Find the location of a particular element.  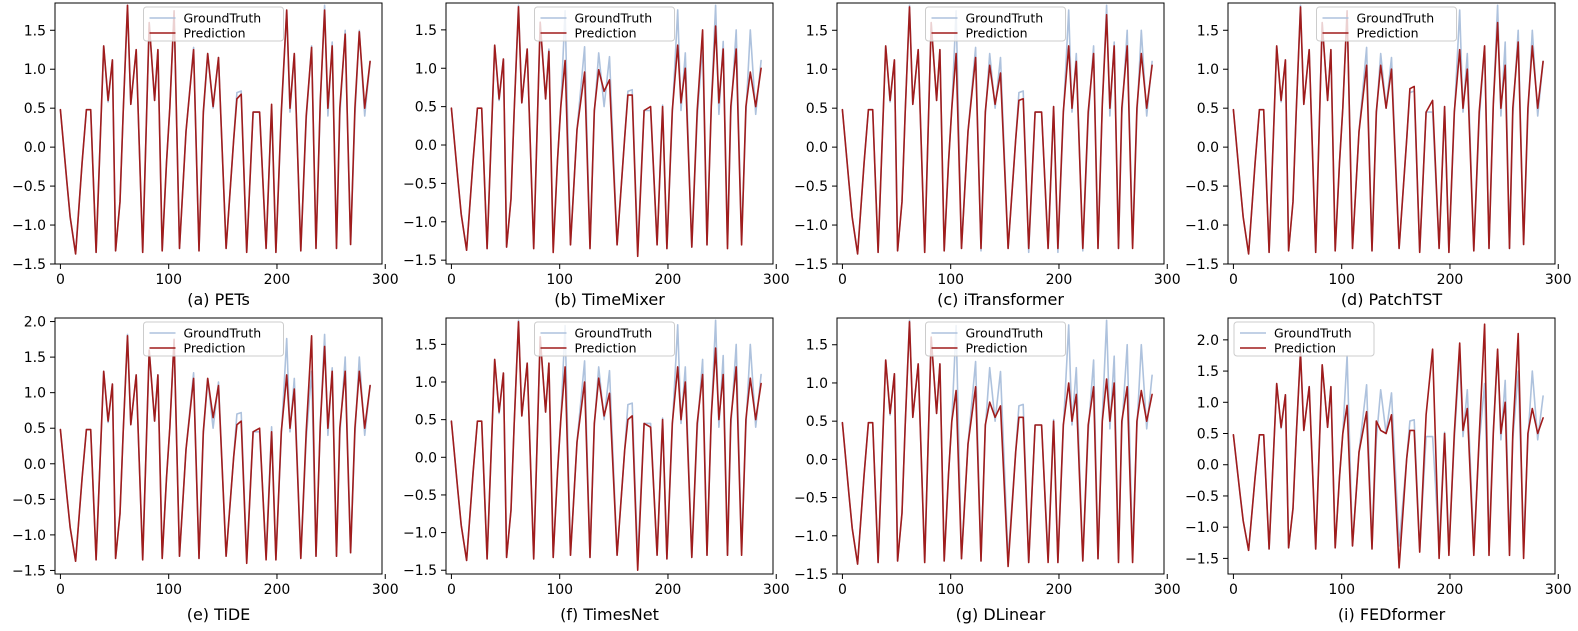

ground-truth-line is located at coordinates (997, 442).